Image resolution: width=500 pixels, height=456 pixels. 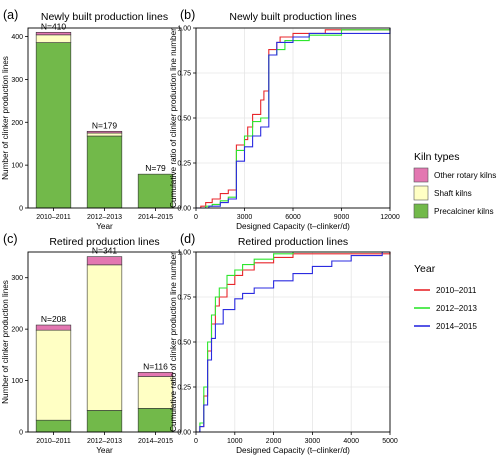 What do you see at coordinates (390, 217) in the screenshot?
I see `x-tick-label: 12000` at bounding box center [390, 217].